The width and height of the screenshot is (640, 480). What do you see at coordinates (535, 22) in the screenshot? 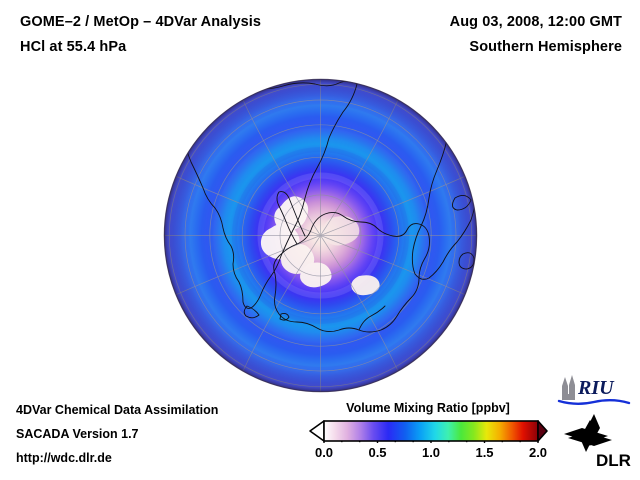
I see `valid-time-label: Aug 03, 2008, 12:00 GMT` at bounding box center [535, 22].